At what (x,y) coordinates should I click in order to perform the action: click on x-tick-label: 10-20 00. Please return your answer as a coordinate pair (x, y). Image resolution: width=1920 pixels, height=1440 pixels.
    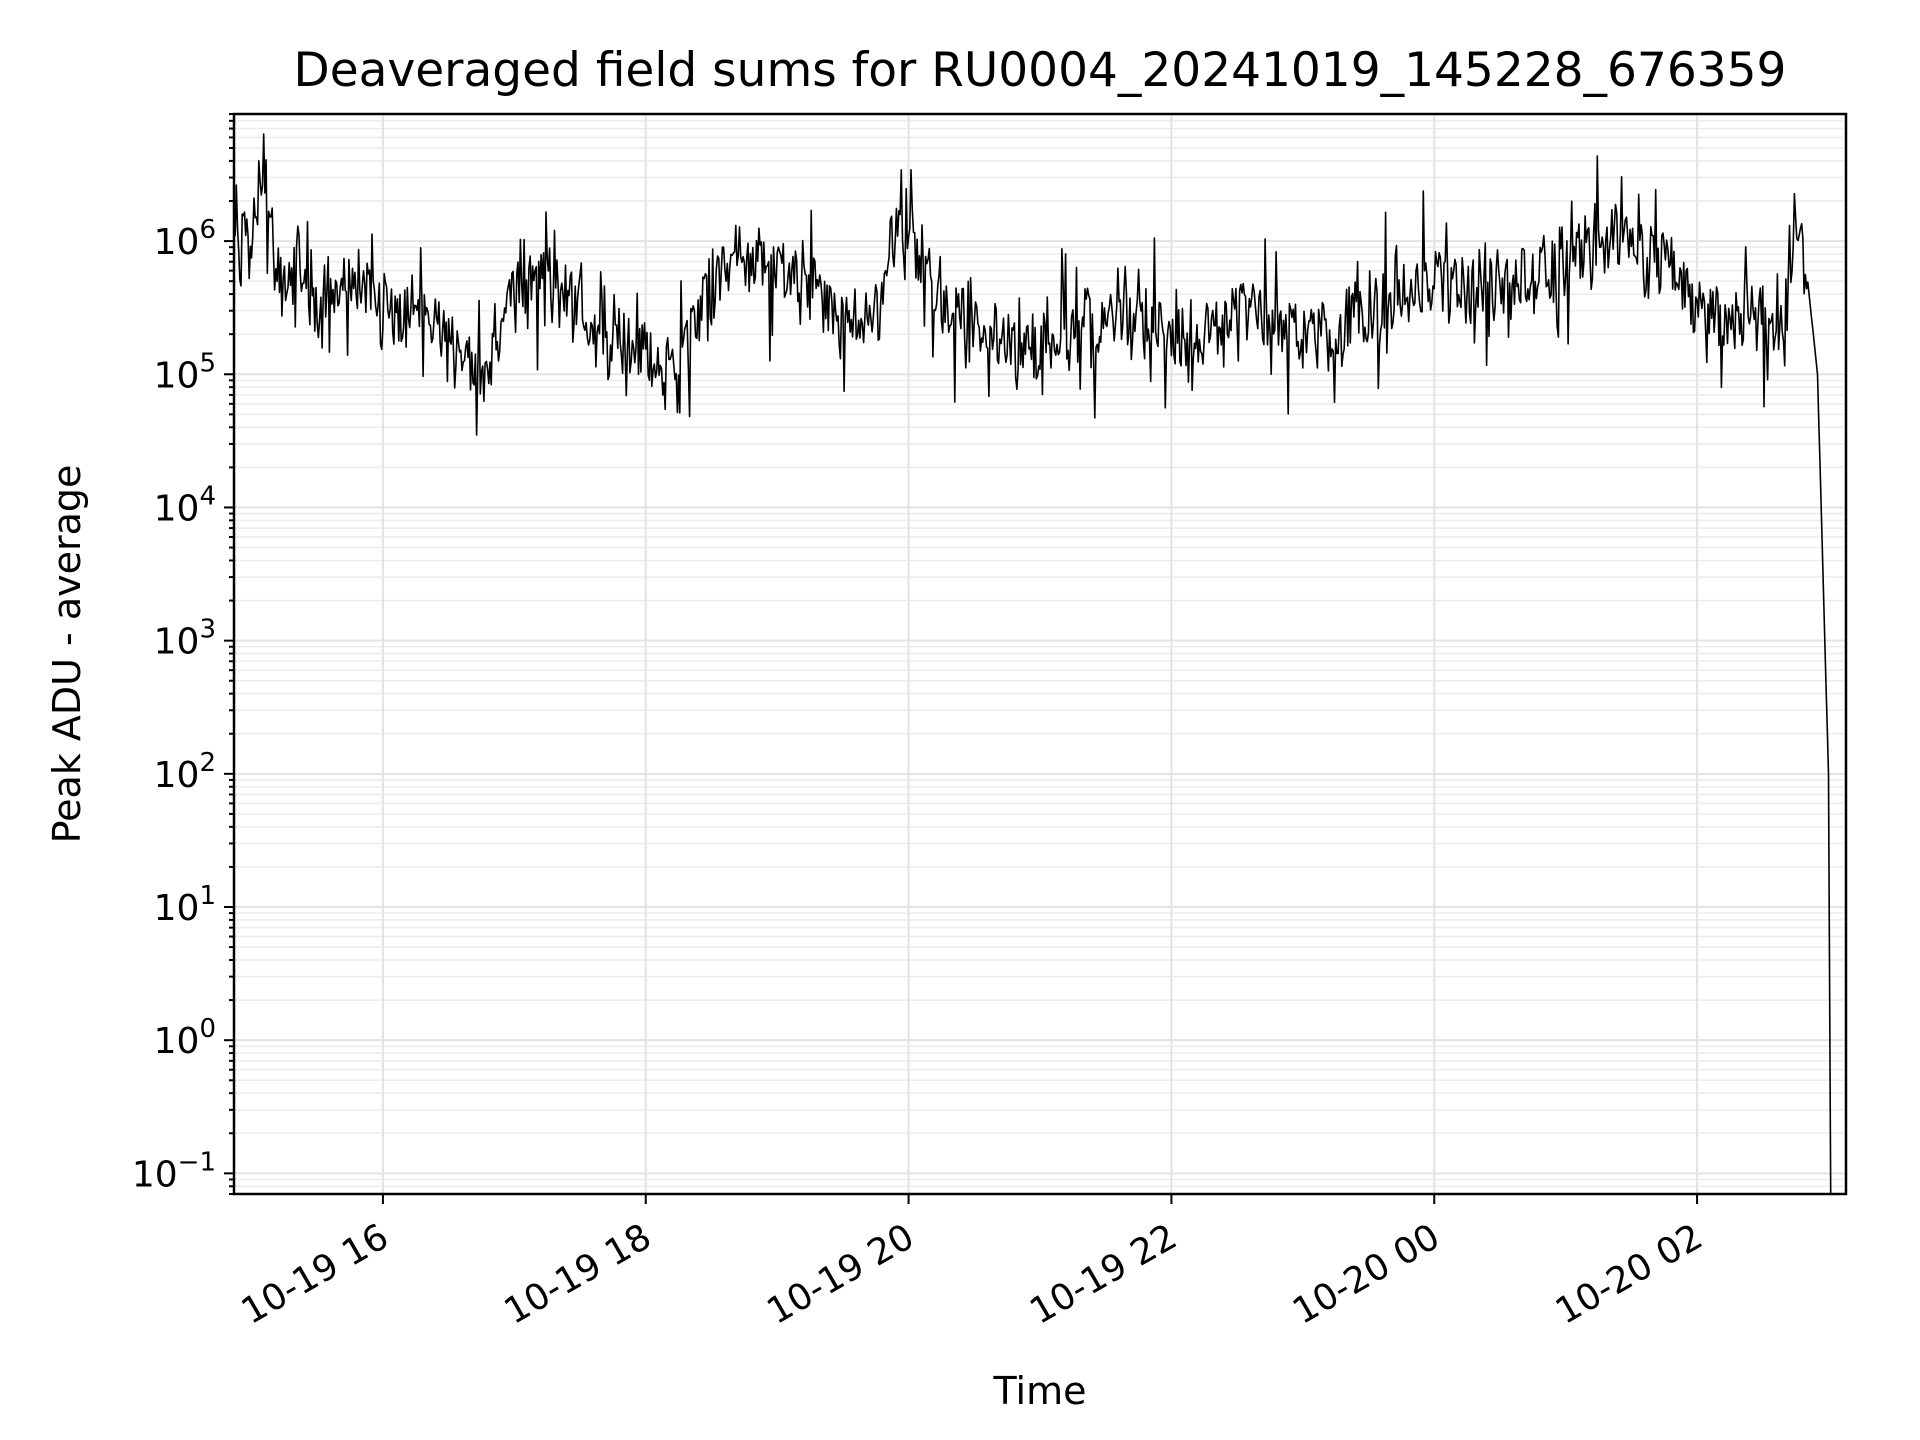
    Looking at the image, I should click on (1366, 1274).